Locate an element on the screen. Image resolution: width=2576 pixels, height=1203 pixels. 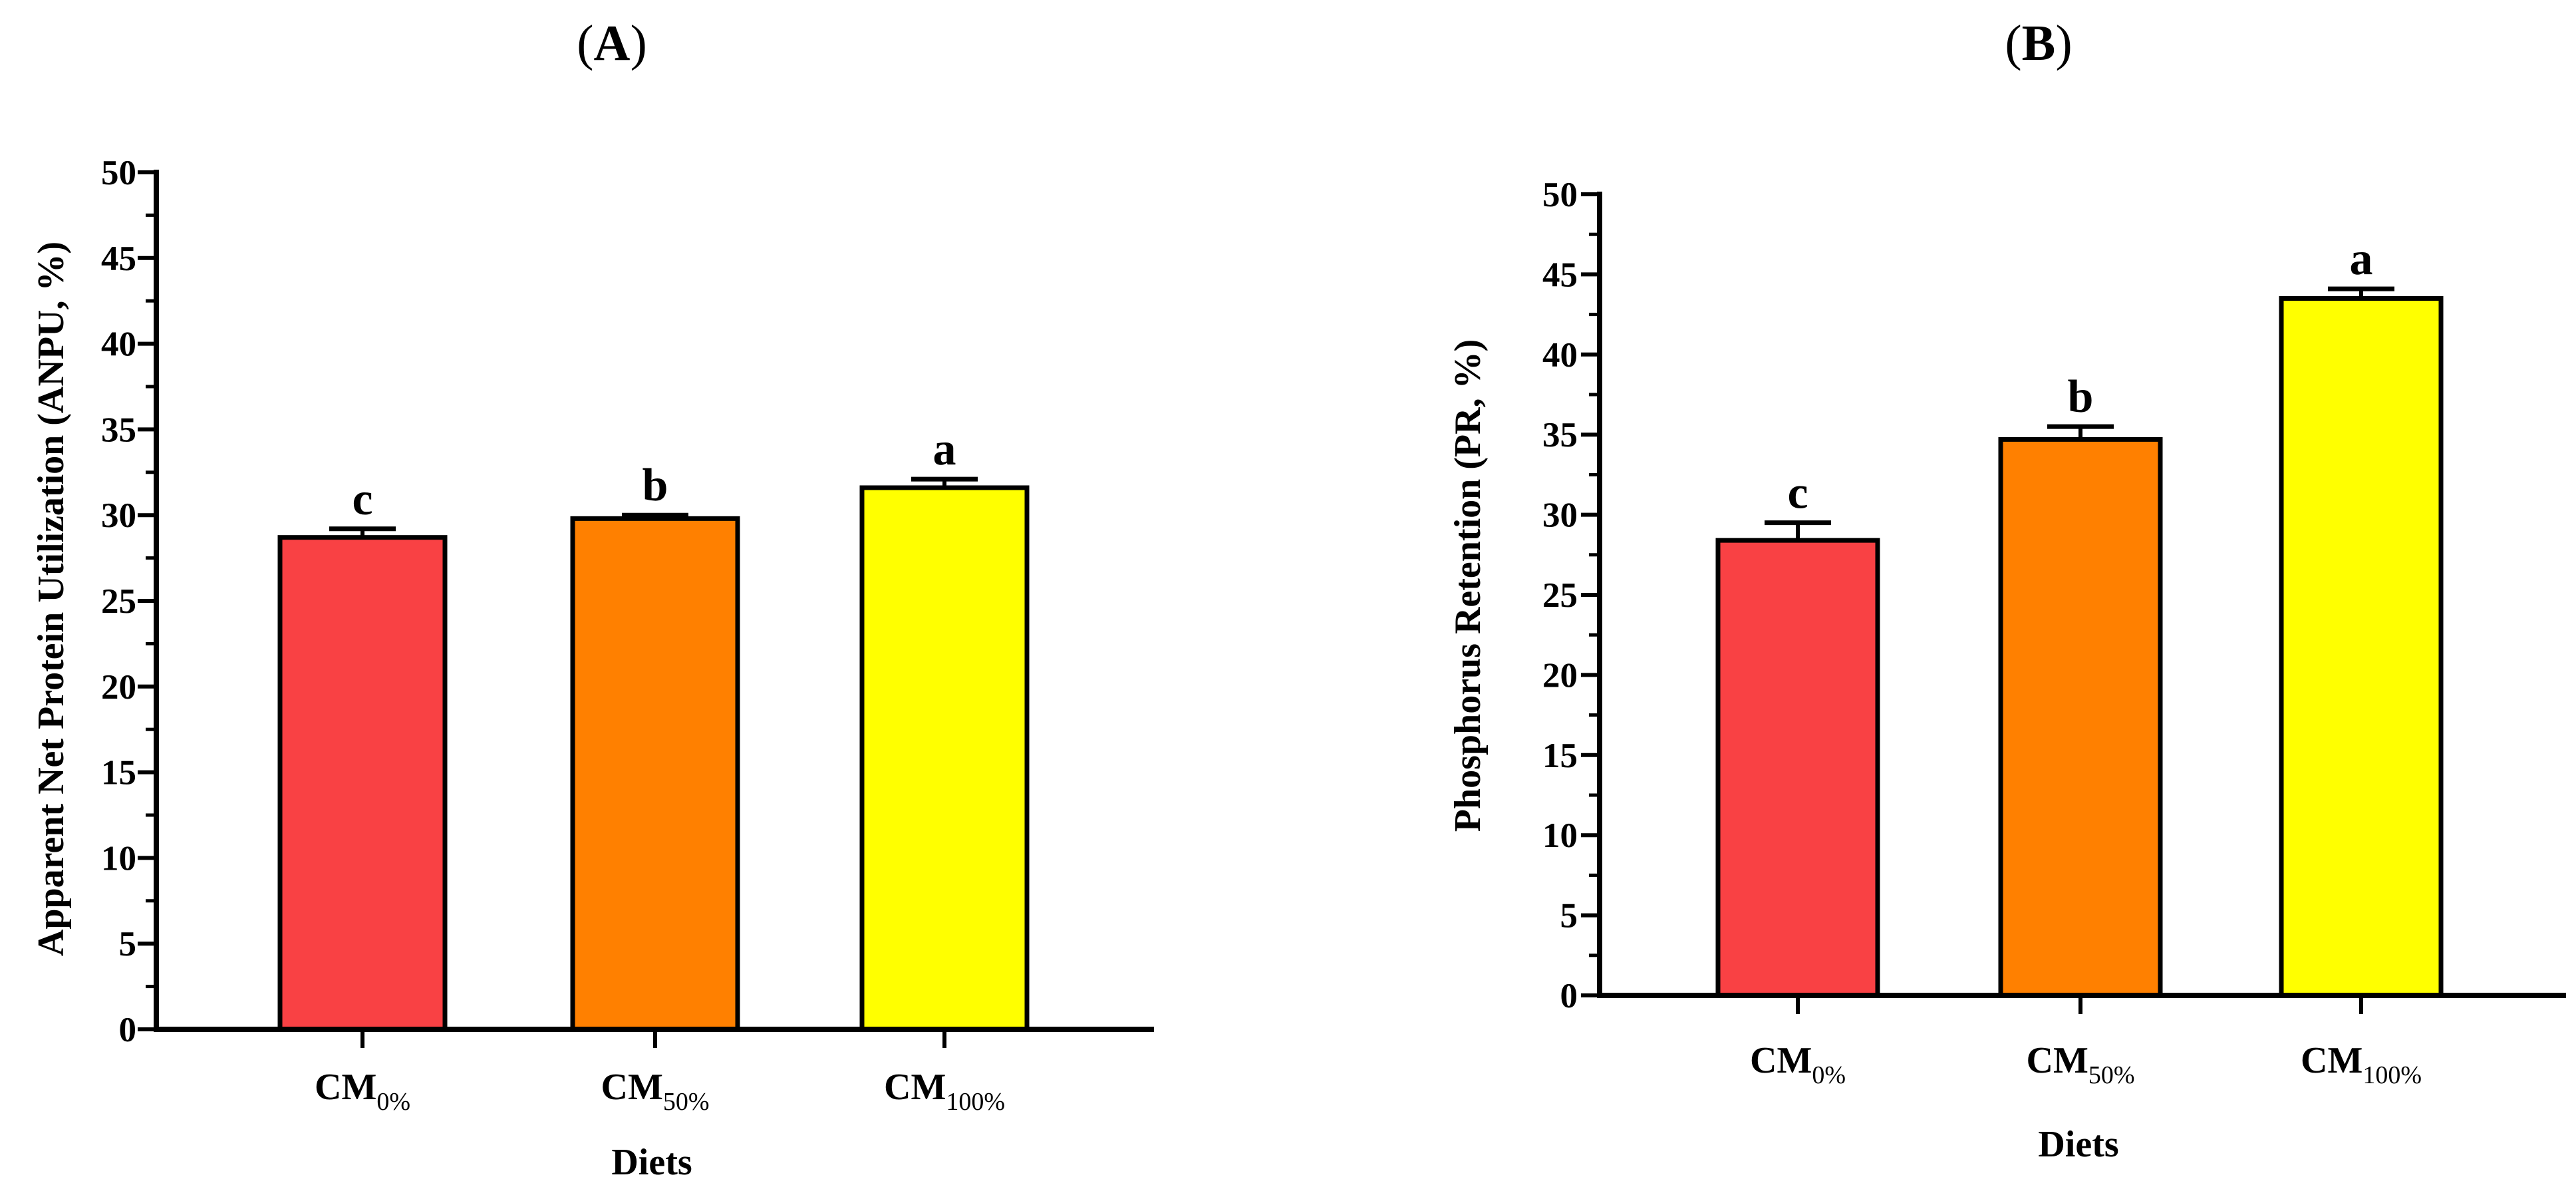
panel-title-part: B is located at coordinates (2039, 43).